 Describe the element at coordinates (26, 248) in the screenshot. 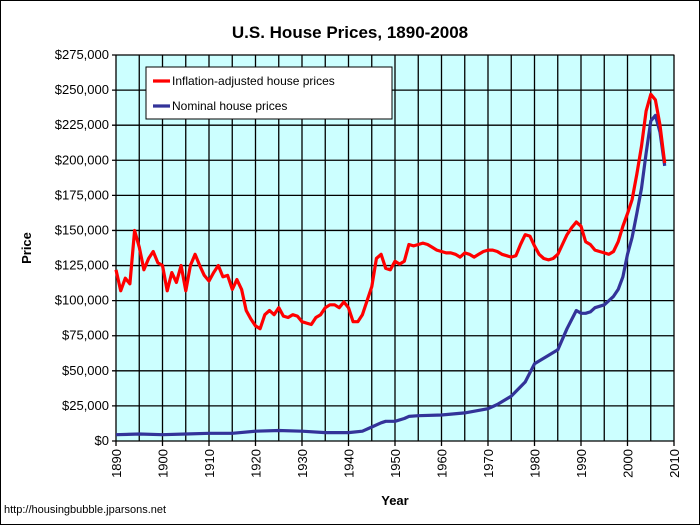

I see `y-axis-label: Price` at that location.